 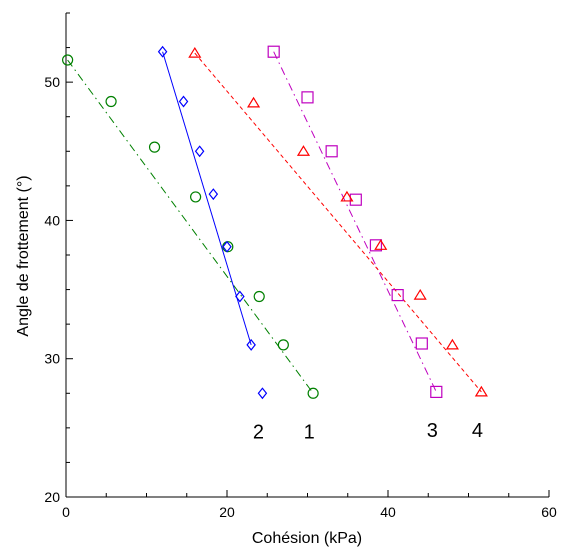 I want to click on series-label-3: 3, so click(x=432, y=431).